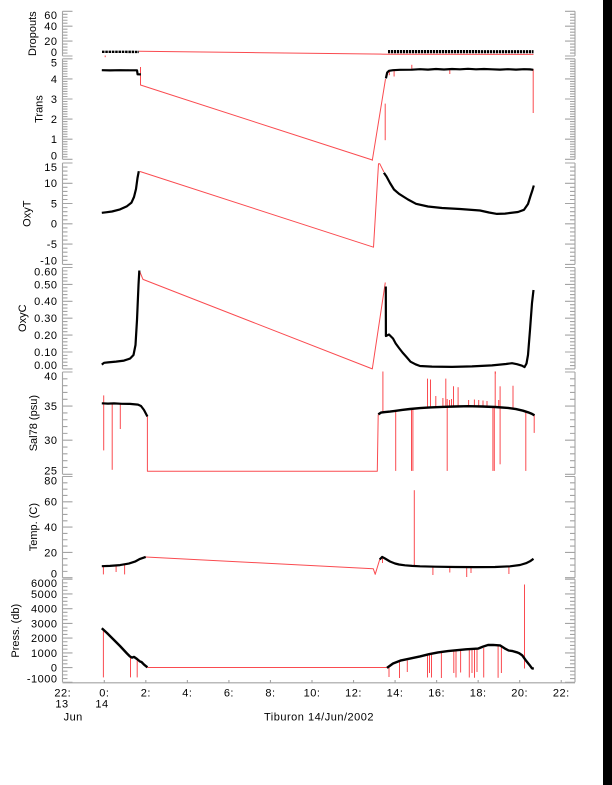 This screenshot has height=785, width=612. What do you see at coordinates (519, 693) in the screenshot?
I see `svg-text: 20:` at bounding box center [519, 693].